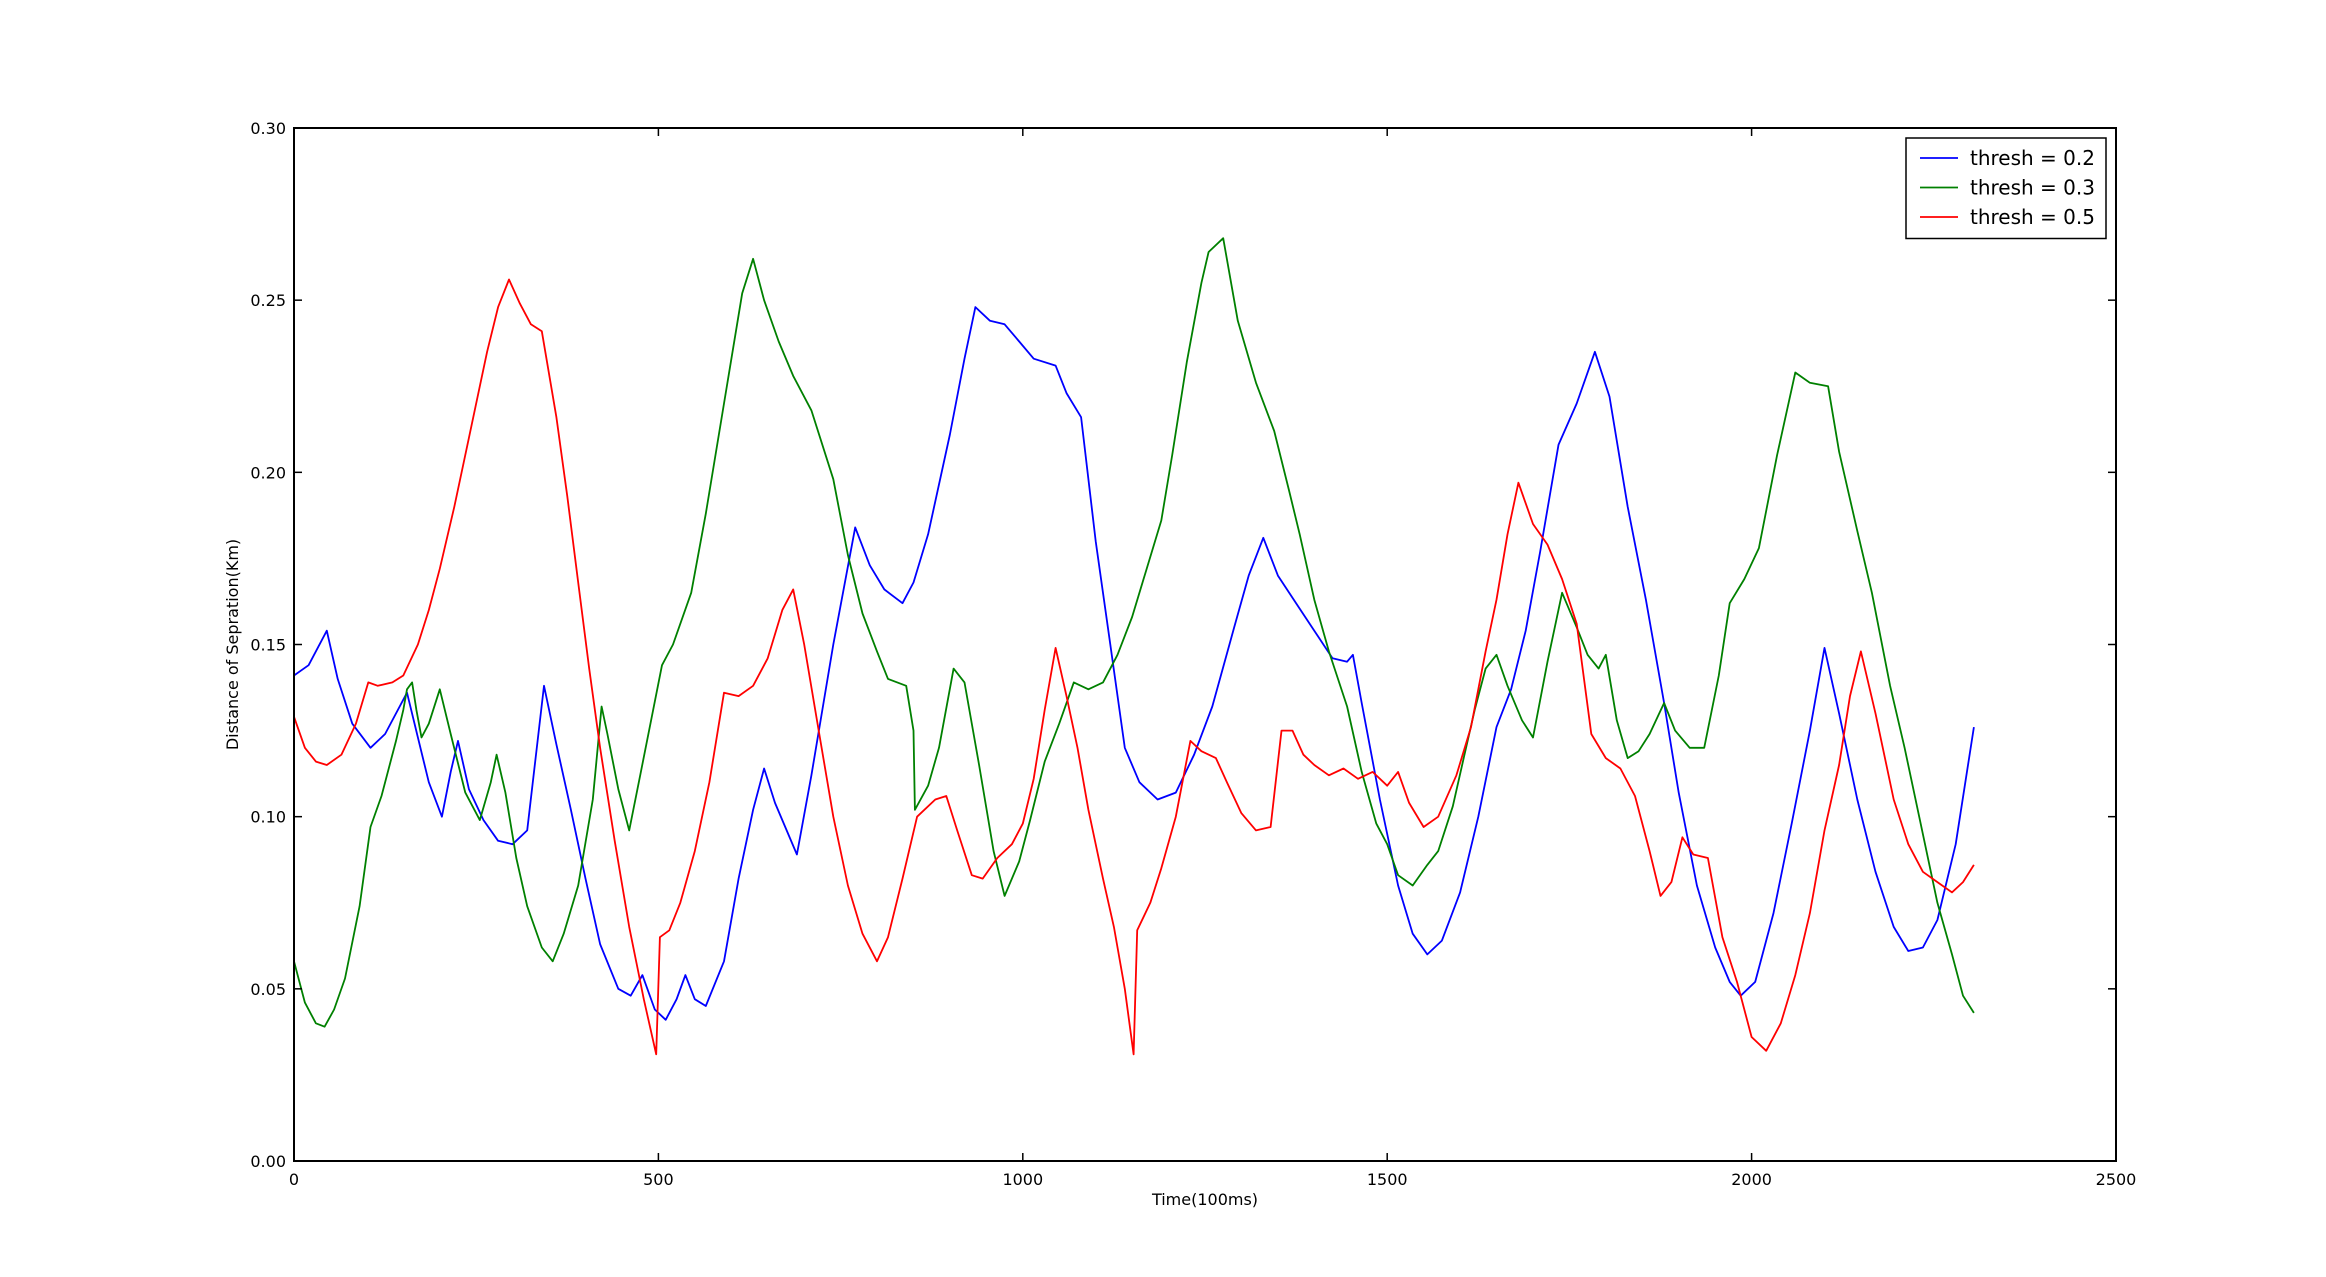  Describe the element at coordinates (268, 989) in the screenshot. I see `y-tick-label: 0.05` at that location.